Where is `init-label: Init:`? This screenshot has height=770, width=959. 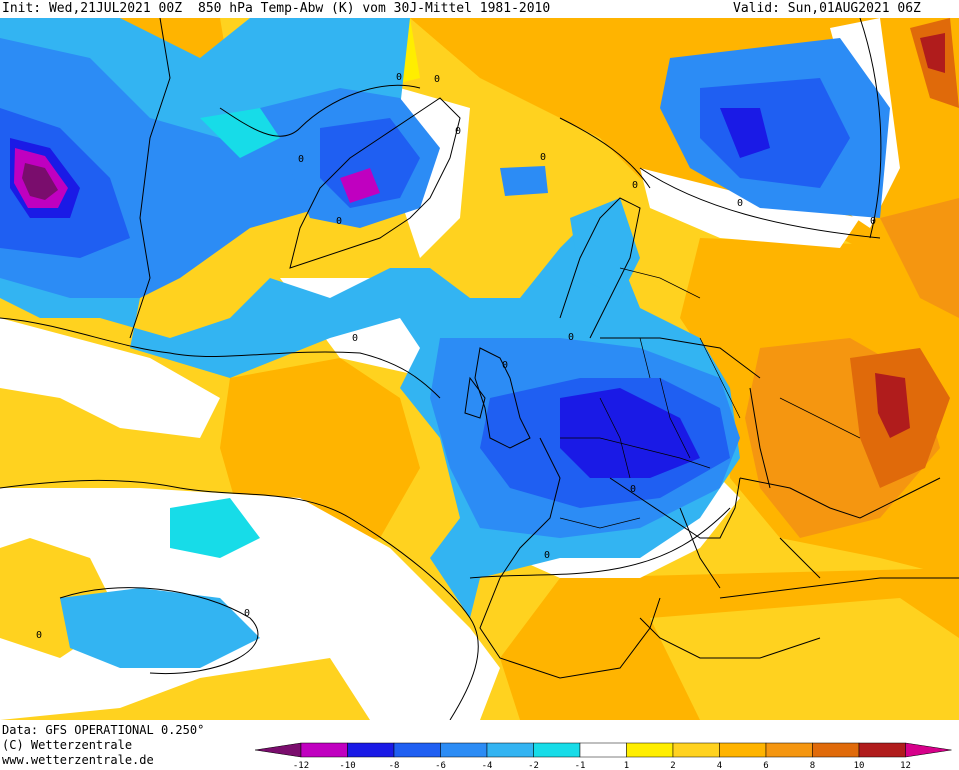 init-label: Init: is located at coordinates (22, 8).